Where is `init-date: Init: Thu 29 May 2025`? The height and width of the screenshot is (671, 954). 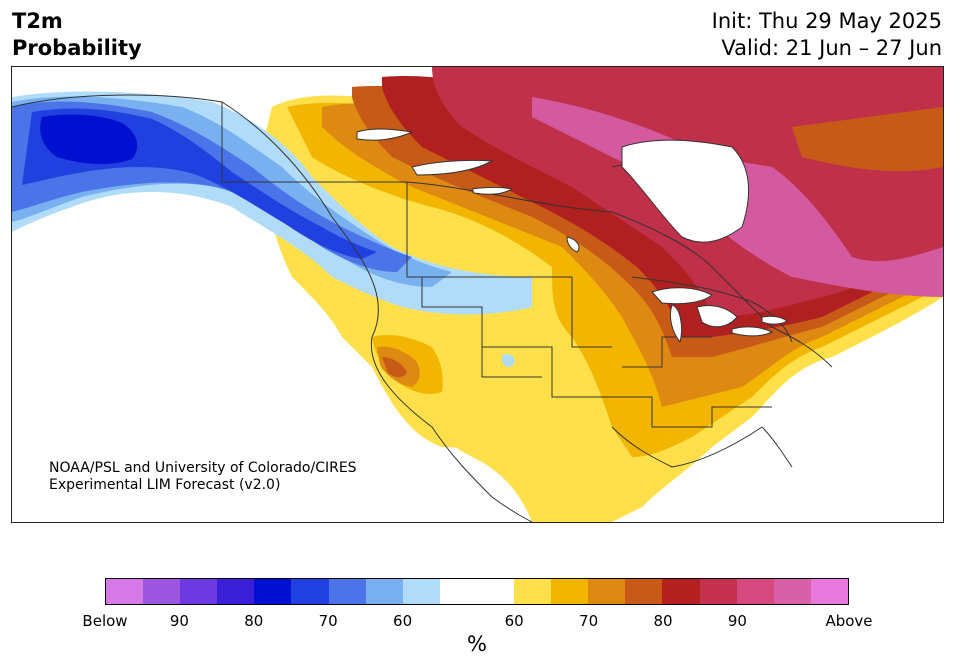 init-date: Init: Thu 29 May 2025 is located at coordinates (826, 21).